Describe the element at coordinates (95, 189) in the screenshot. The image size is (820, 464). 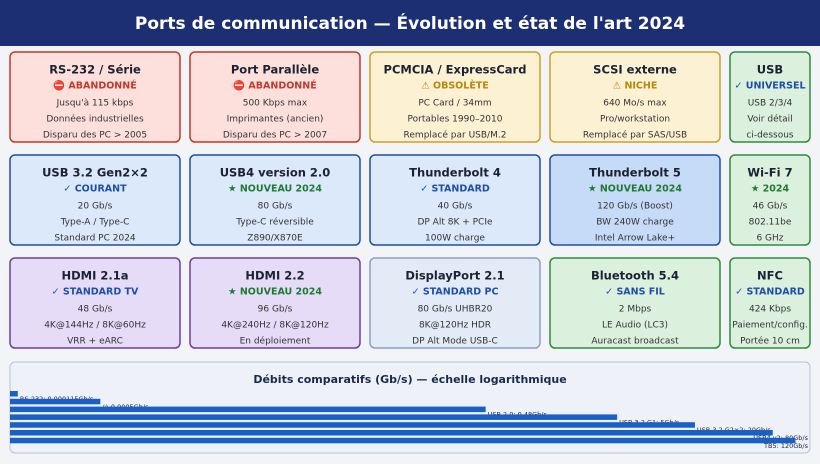
I see `card-status: ✓ COURANT` at that location.